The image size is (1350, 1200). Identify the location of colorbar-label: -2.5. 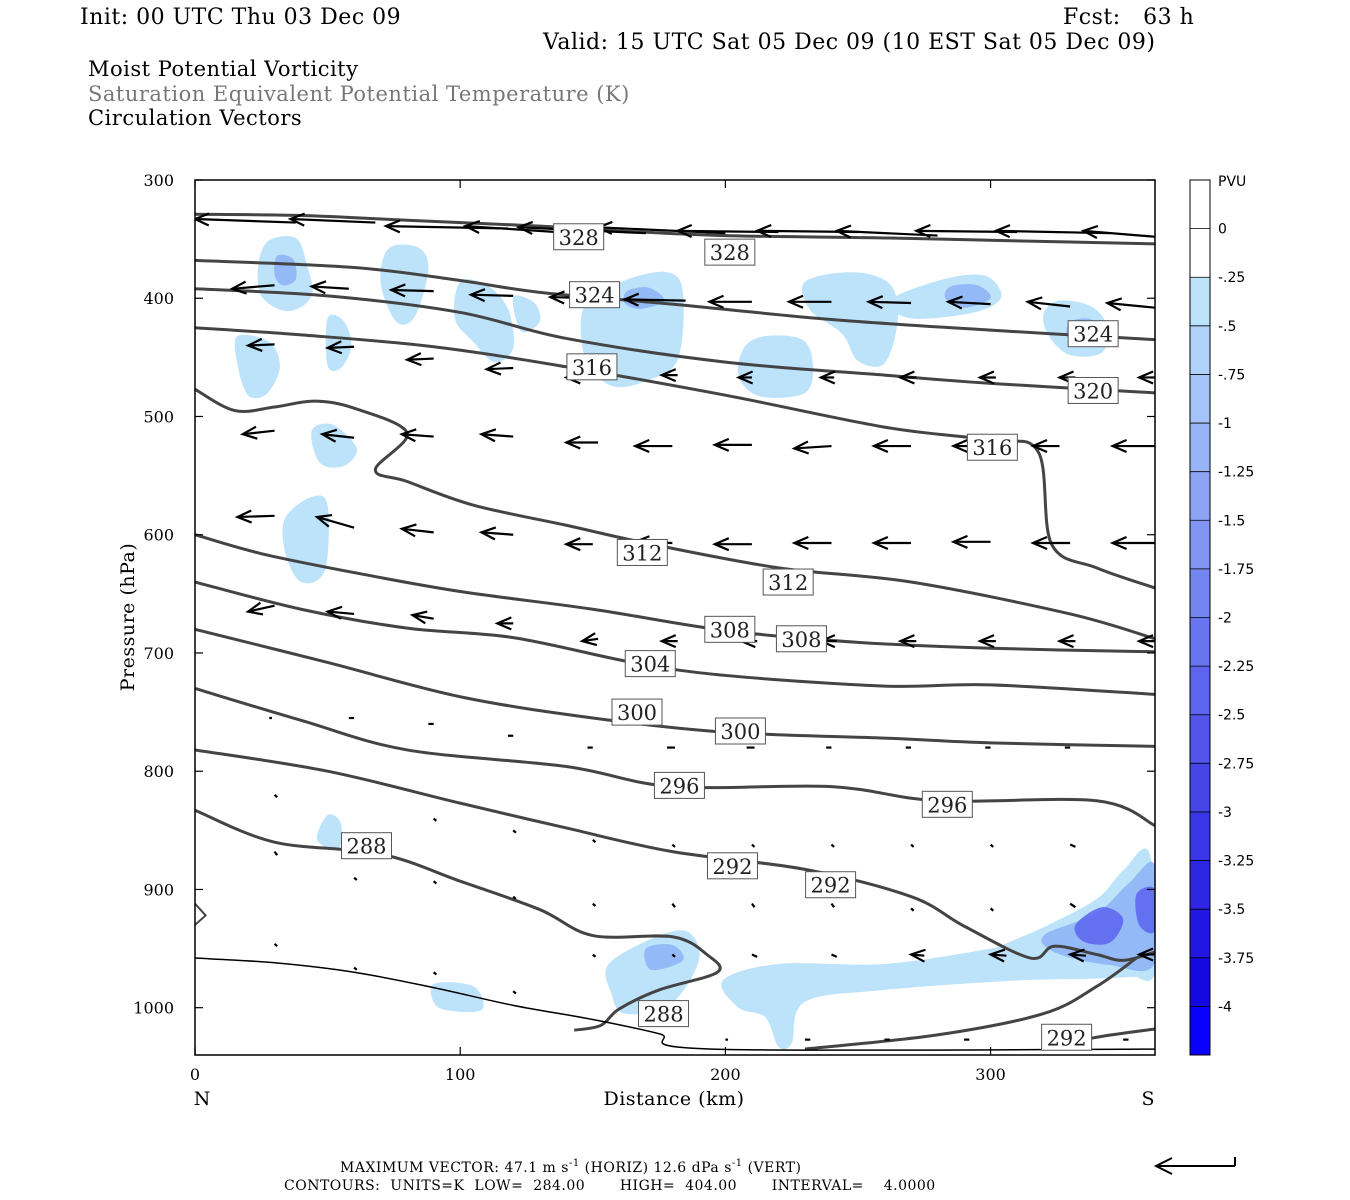
(1231, 716).